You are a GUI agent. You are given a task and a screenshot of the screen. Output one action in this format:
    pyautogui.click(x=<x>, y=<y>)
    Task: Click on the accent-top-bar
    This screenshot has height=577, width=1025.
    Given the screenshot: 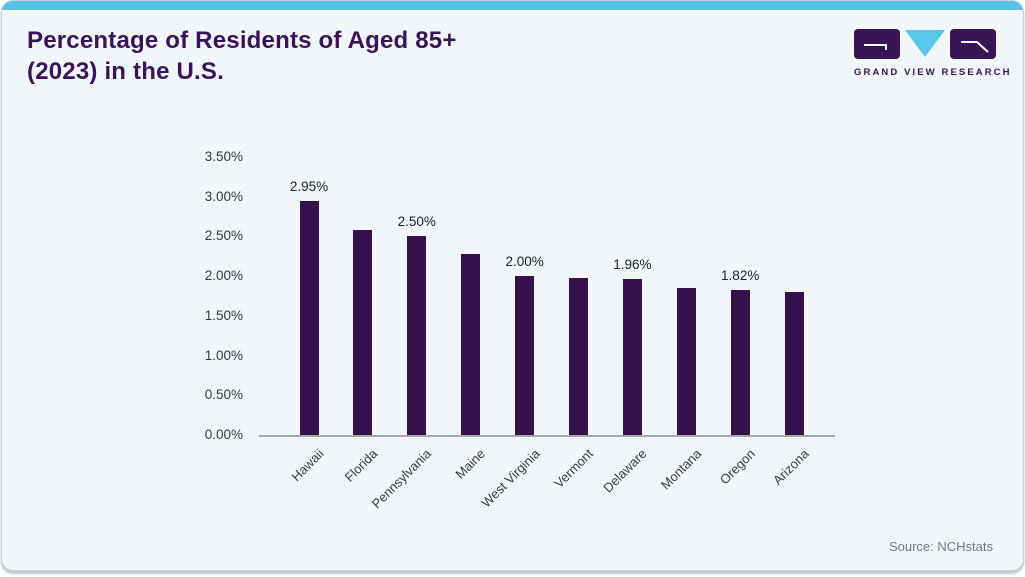 What is the action you would take?
    pyautogui.click(x=512, y=5)
    